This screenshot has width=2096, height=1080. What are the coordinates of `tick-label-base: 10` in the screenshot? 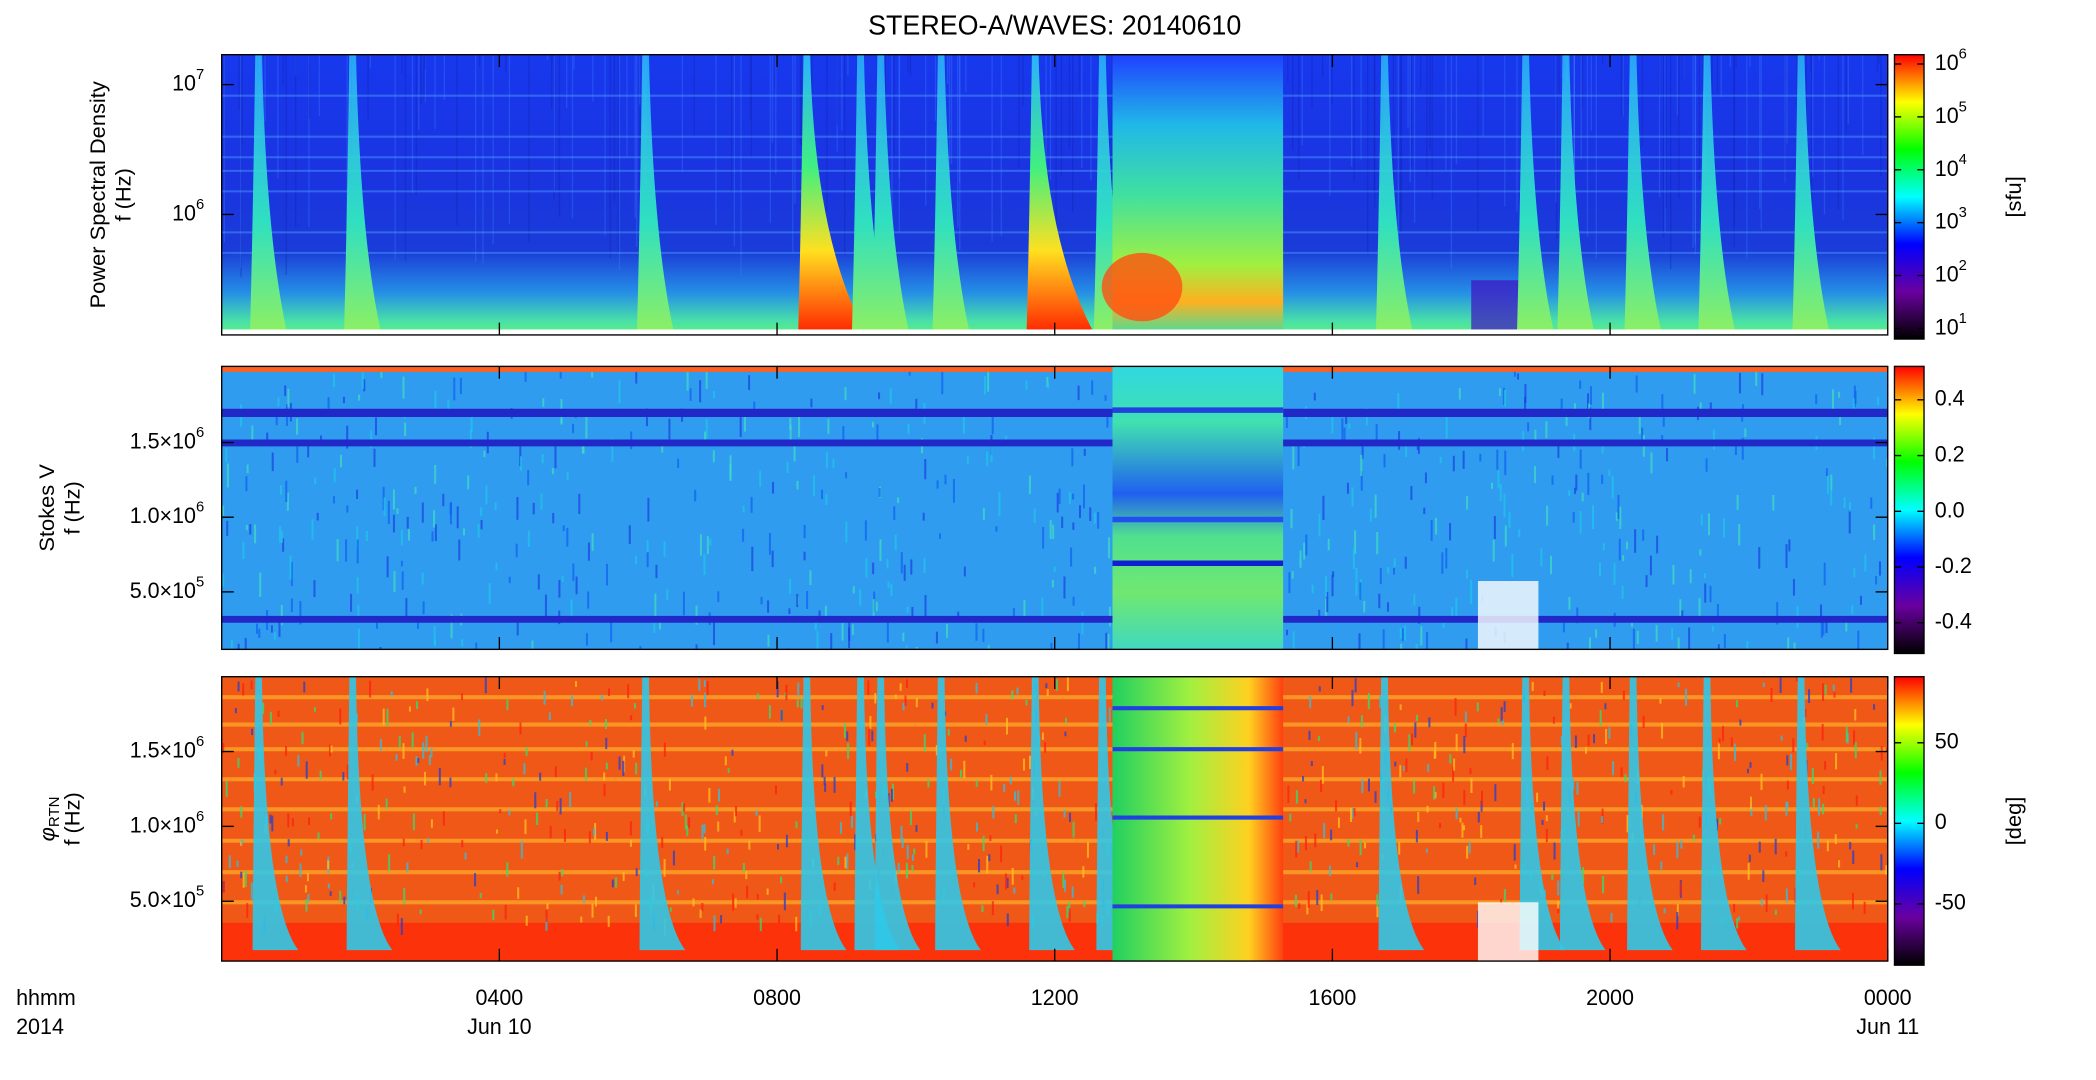 It's located at (1947, 220).